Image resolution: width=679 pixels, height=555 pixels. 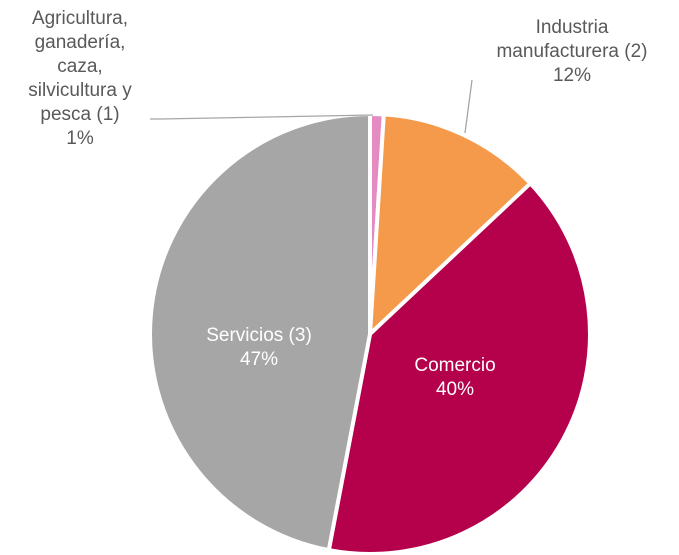 What do you see at coordinates (455, 389) in the screenshot?
I see `slice-percent: 40%` at bounding box center [455, 389].